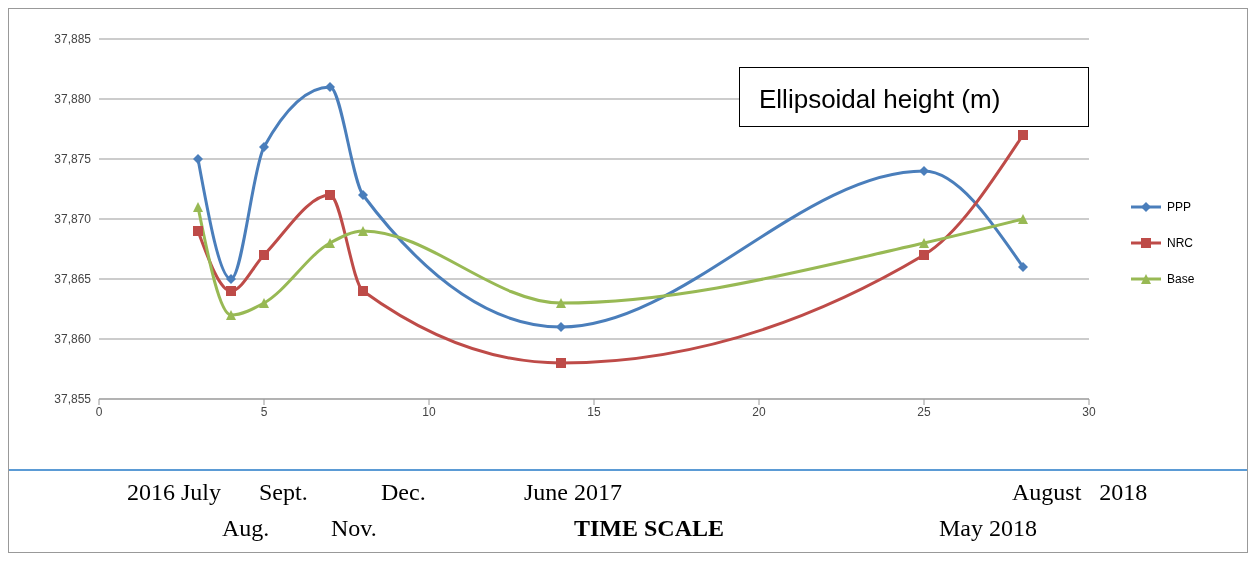 Image resolution: width=1258 pixels, height=563 pixels. I want to click on y-tick-label: 37,880, so click(73, 99).